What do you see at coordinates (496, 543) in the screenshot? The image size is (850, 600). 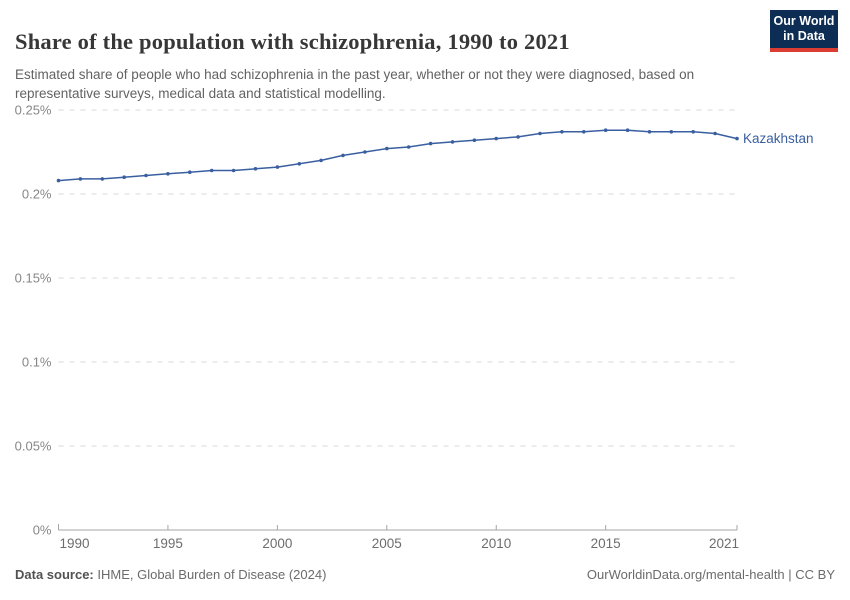 I see `x-tick-label: 2010` at bounding box center [496, 543].